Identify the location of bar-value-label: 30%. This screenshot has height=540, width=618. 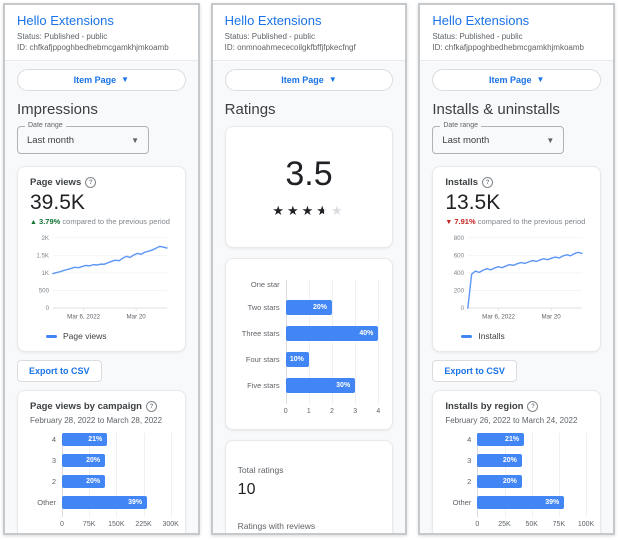
(343, 385).